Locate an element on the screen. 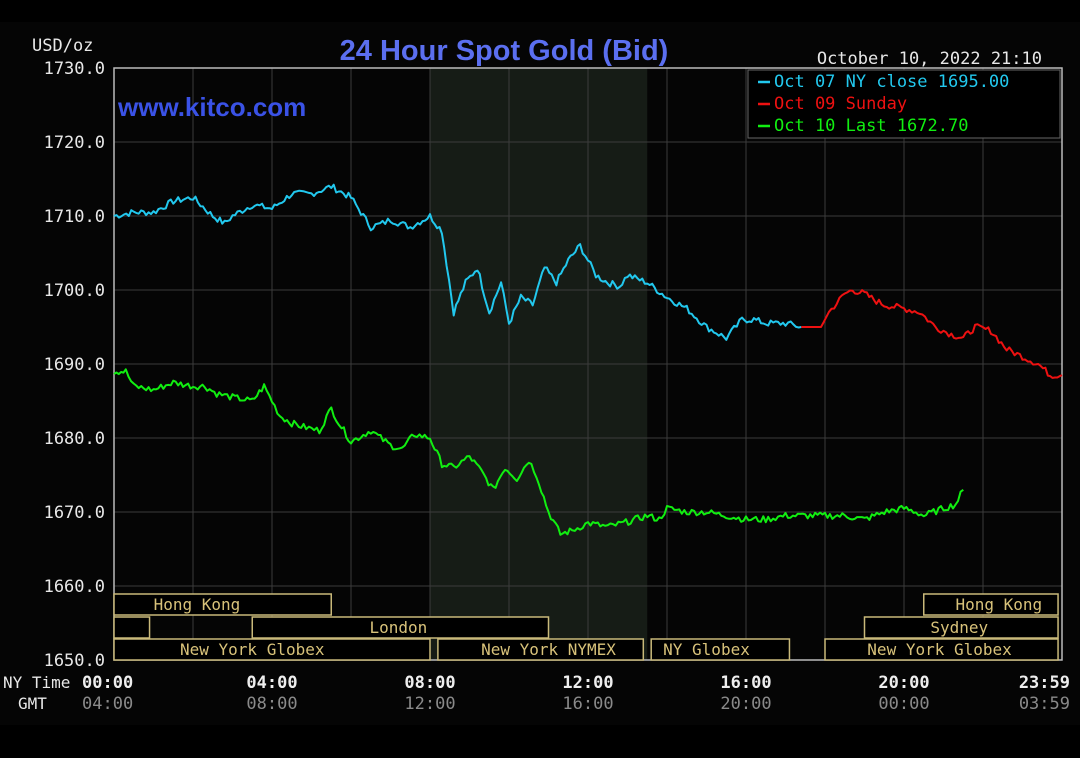 This screenshot has width=1080, height=758. legend-entry: Oct 07 NY close 1695.00 is located at coordinates (891, 82).